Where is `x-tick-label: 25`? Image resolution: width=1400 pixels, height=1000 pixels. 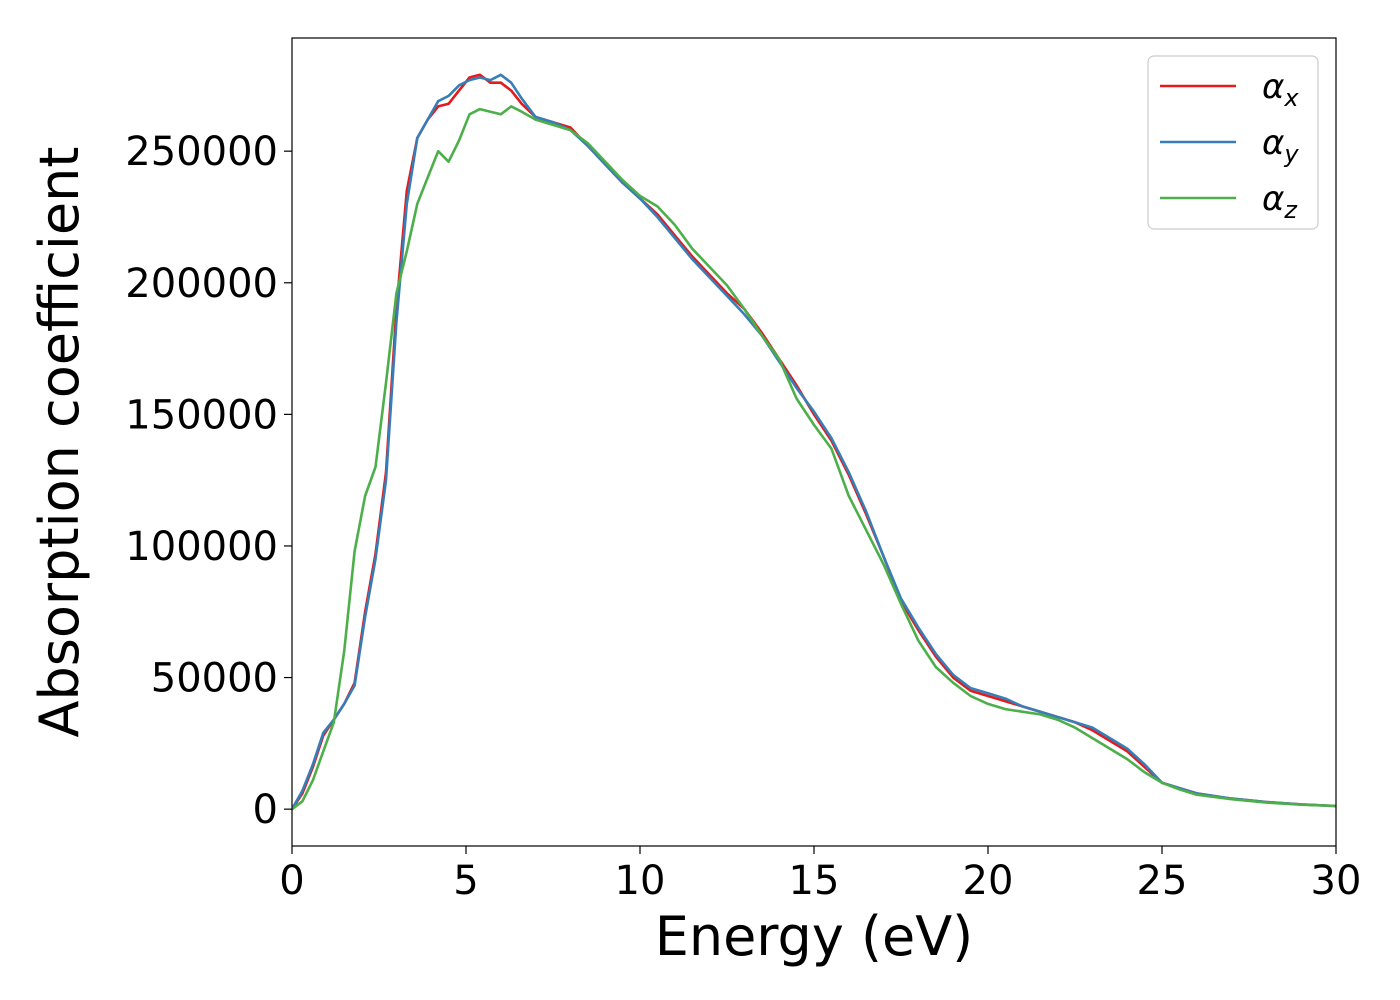 x-tick-label: 25 is located at coordinates (1162, 881).